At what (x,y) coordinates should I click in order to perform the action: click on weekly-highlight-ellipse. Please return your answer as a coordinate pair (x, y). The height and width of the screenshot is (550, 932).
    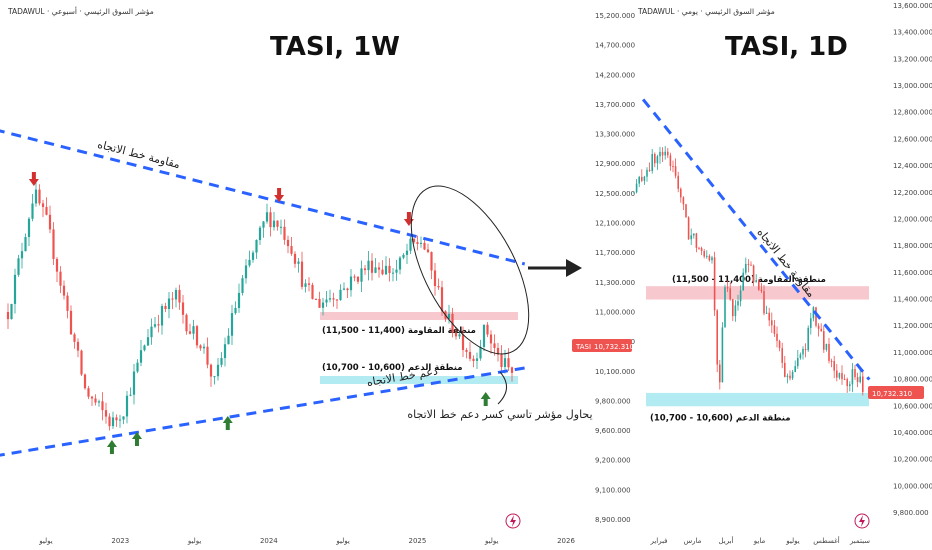
    Looking at the image, I should click on (470, 270).